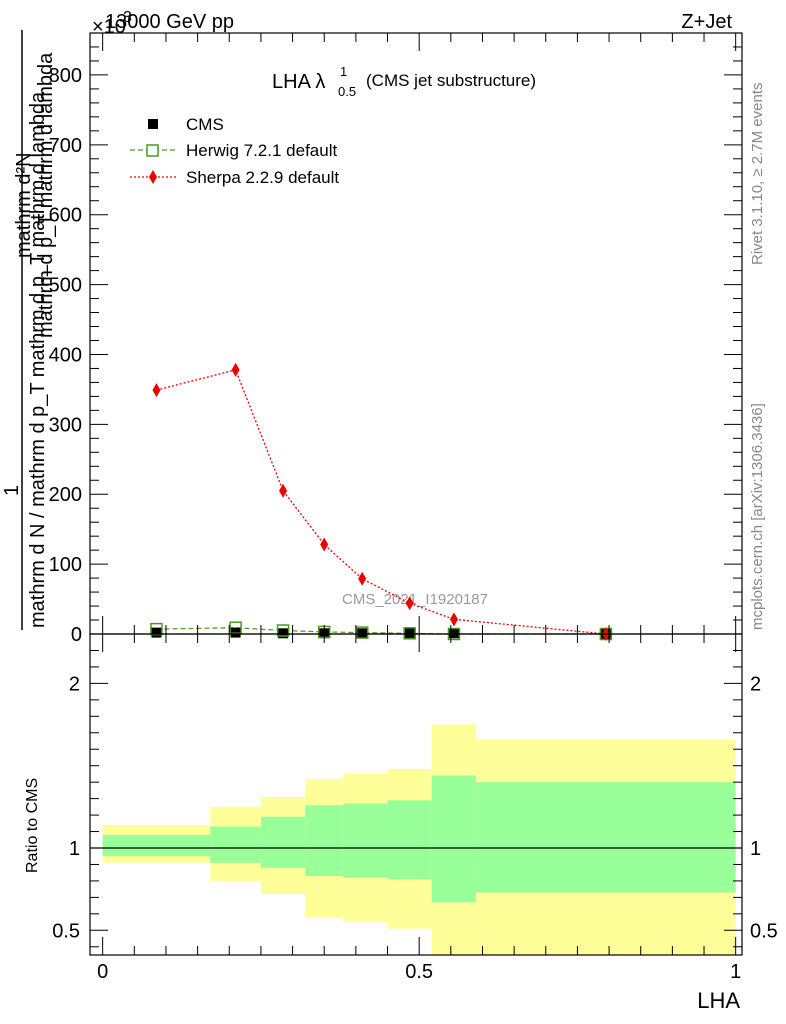 Image resolution: width=786 pixels, height=1024 pixels. What do you see at coordinates (127, 17) in the screenshot?
I see `exponent-power: 3` at bounding box center [127, 17].